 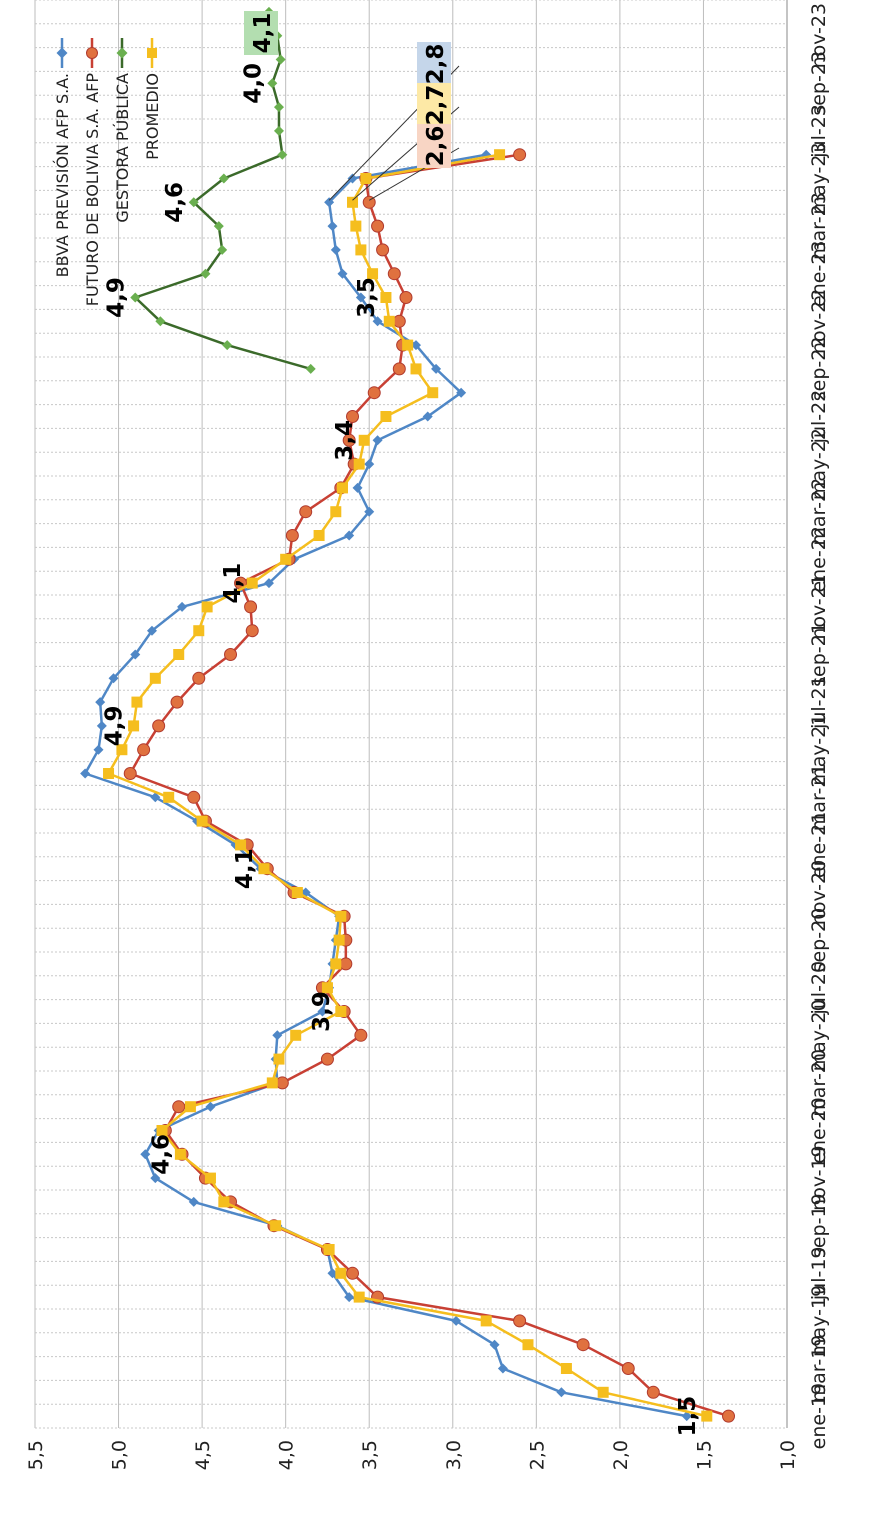 What do you see at coordinates (819, 178) in the screenshot?
I see `x-tick-label: may-23` at bounding box center [819, 178].